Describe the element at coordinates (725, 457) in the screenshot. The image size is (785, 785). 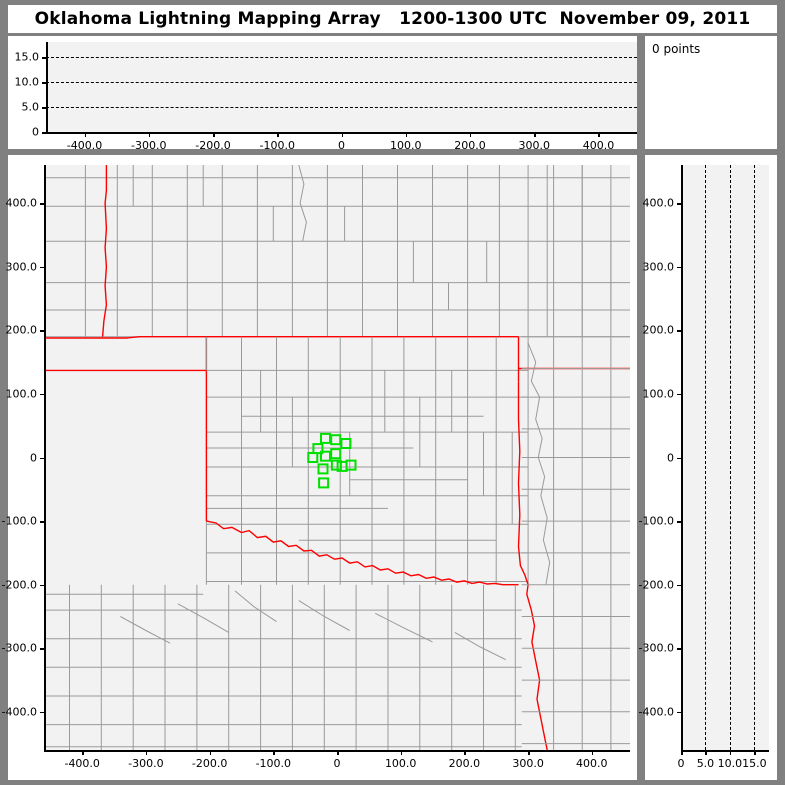
I see `plot-area` at that location.